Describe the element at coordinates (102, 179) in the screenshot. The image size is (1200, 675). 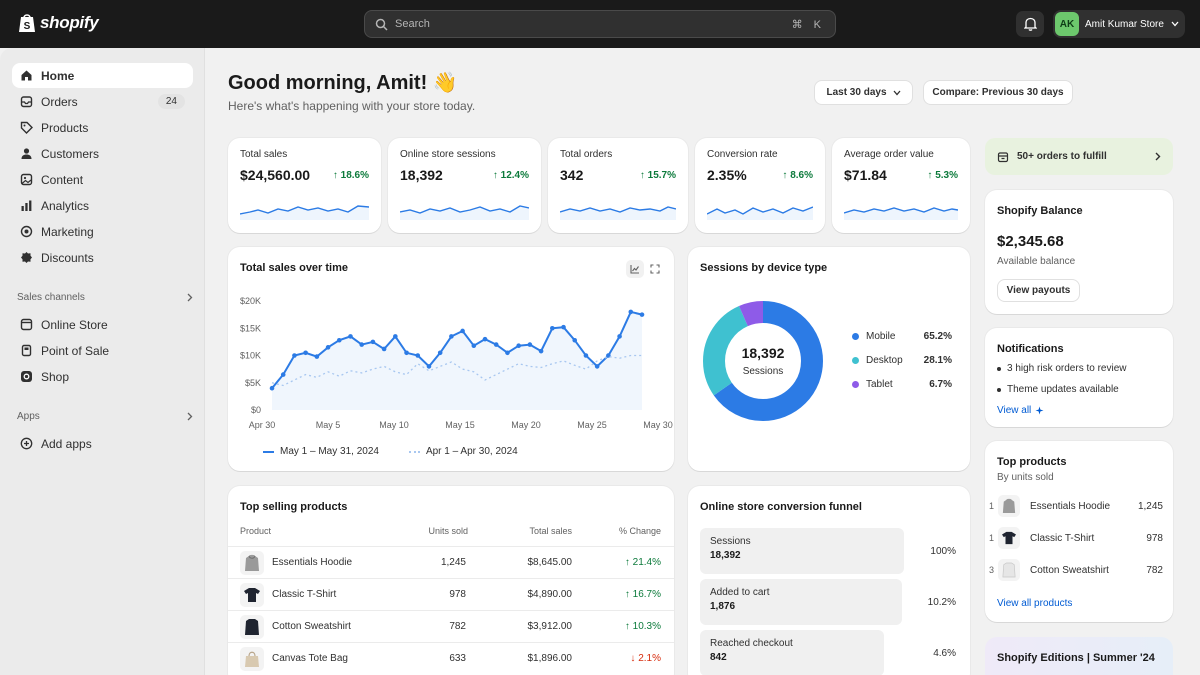
I see `sidebar-item-content: Content` at that location.